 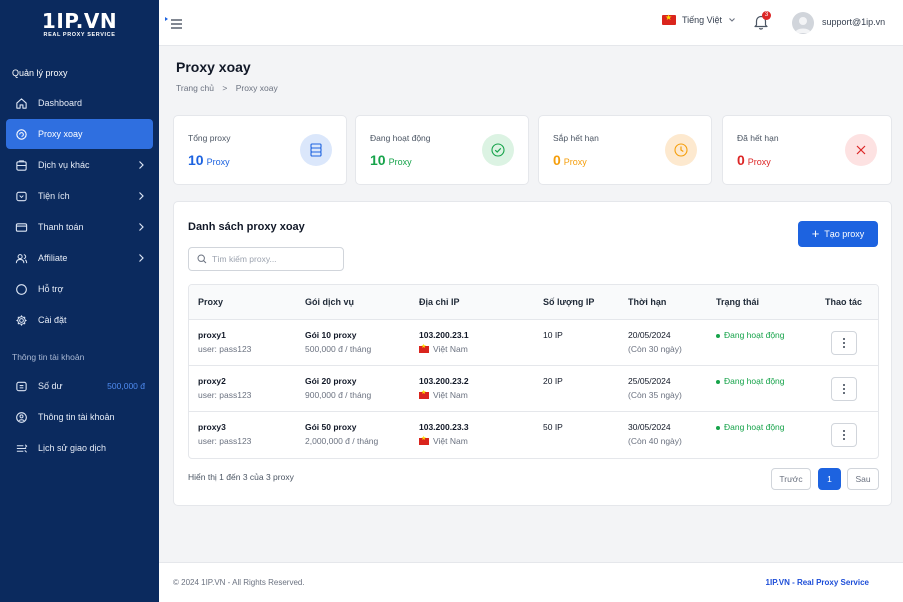 I want to click on sidebar-item-dich-vu-khac: Dịch vụ khác, so click(x=79, y=165).